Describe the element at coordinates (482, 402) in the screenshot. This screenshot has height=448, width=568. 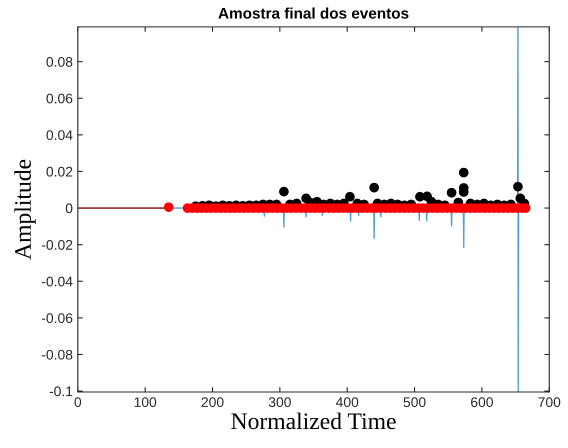
I see `x-tick-label: 600` at that location.